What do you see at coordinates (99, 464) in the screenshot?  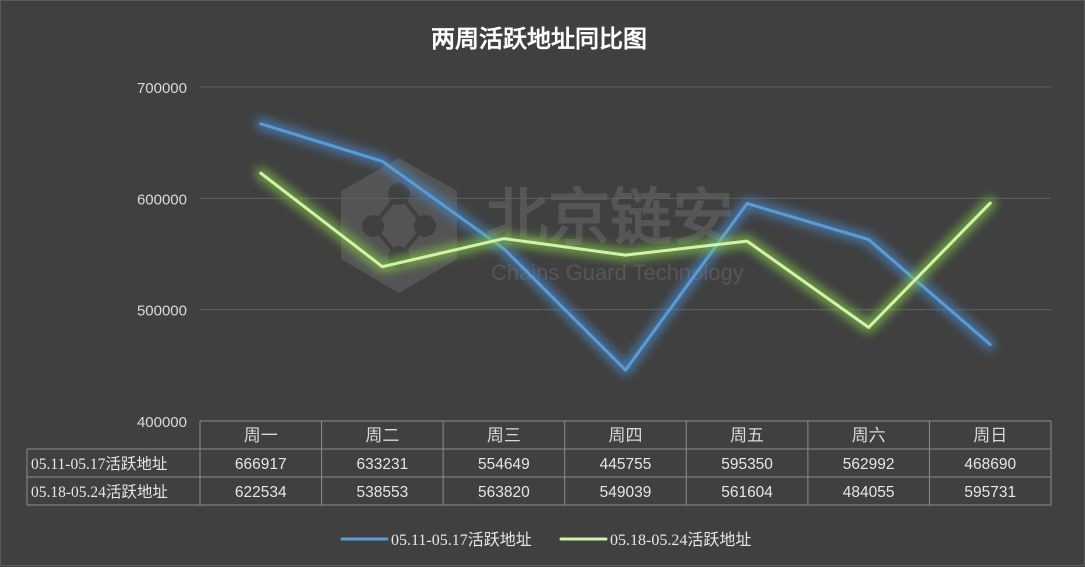 I see `table-series-name: 05.11-05.17活跃地址` at bounding box center [99, 464].